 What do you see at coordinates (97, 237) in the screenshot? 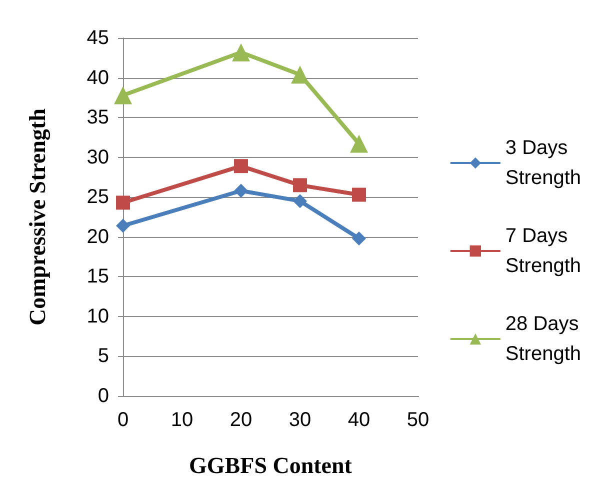
I see `y-tick-label: 20` at bounding box center [97, 237].